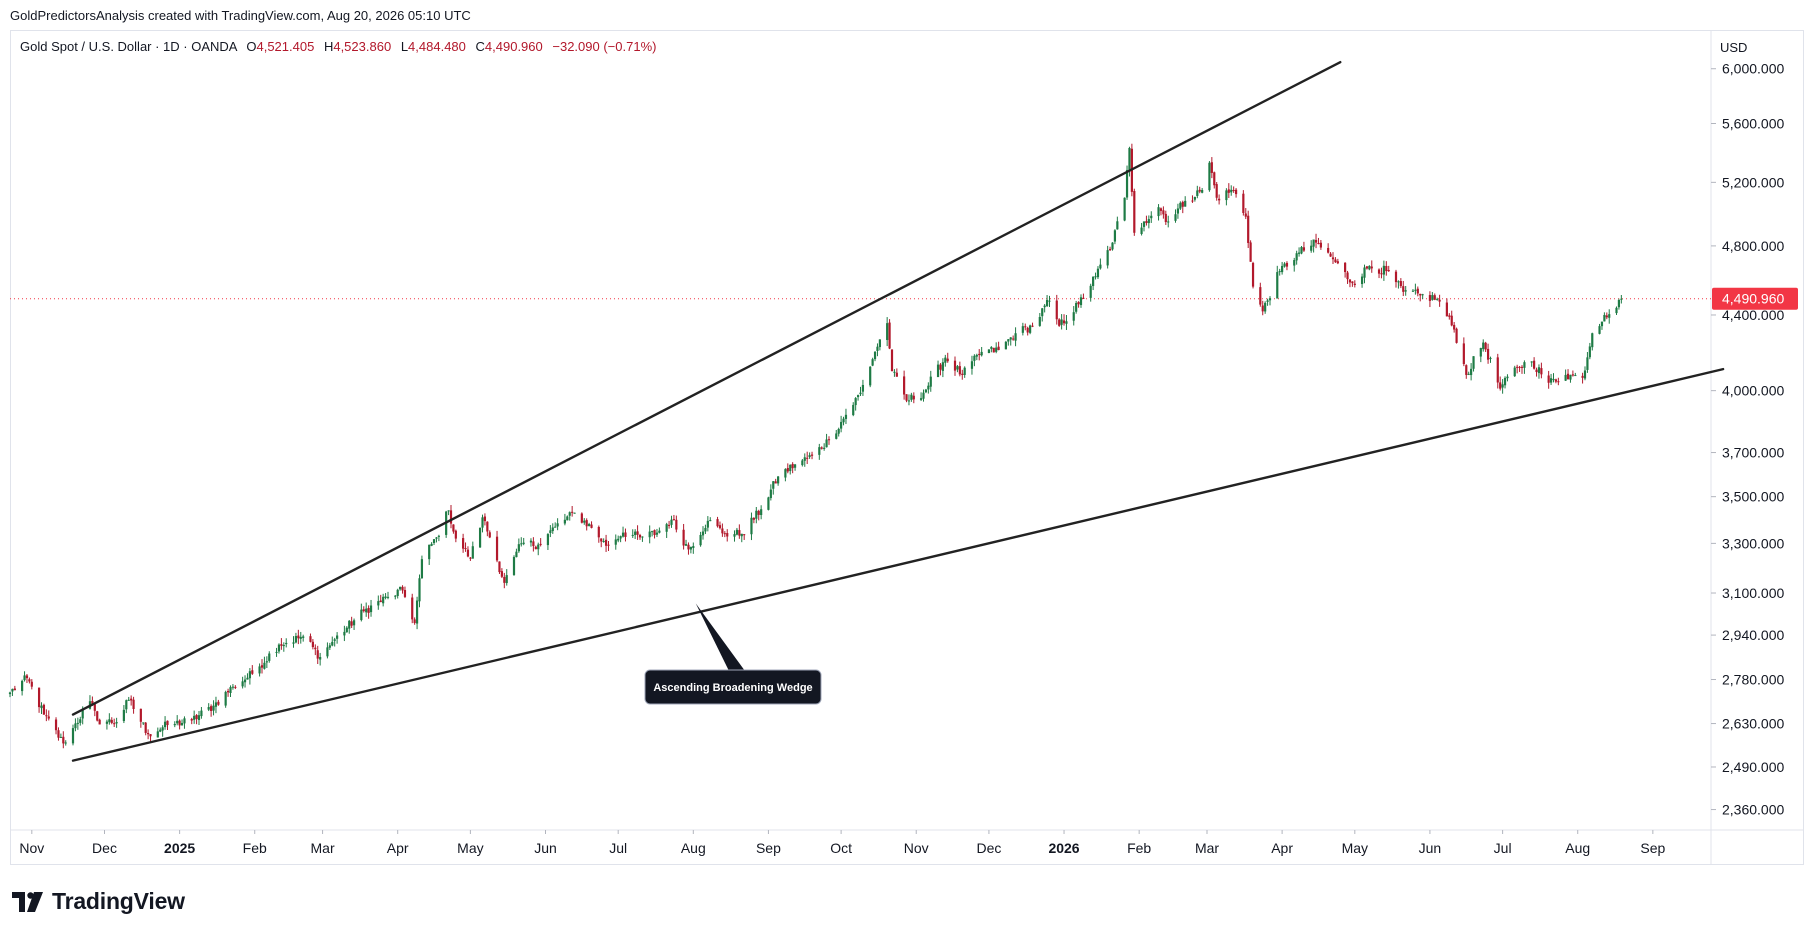  I want to click on tradingview-logo-icon, so click(27, 901).